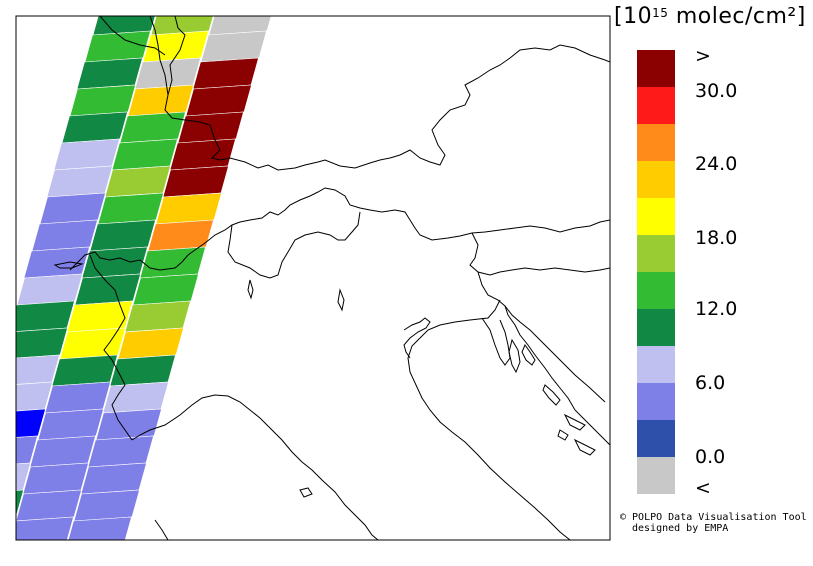  What do you see at coordinates (574, 422) in the screenshot?
I see `island-dalm1` at bounding box center [574, 422].